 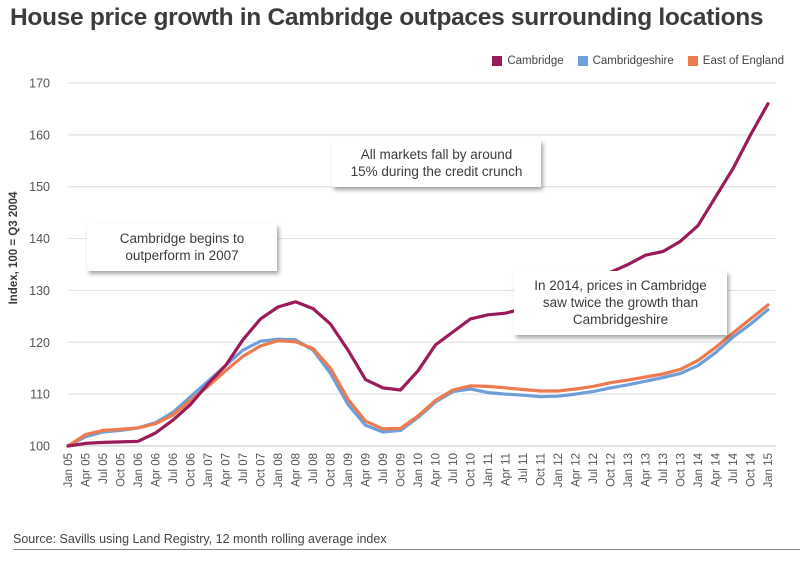 I want to click on x-tick-label: Apr 14, so click(x=717, y=469).